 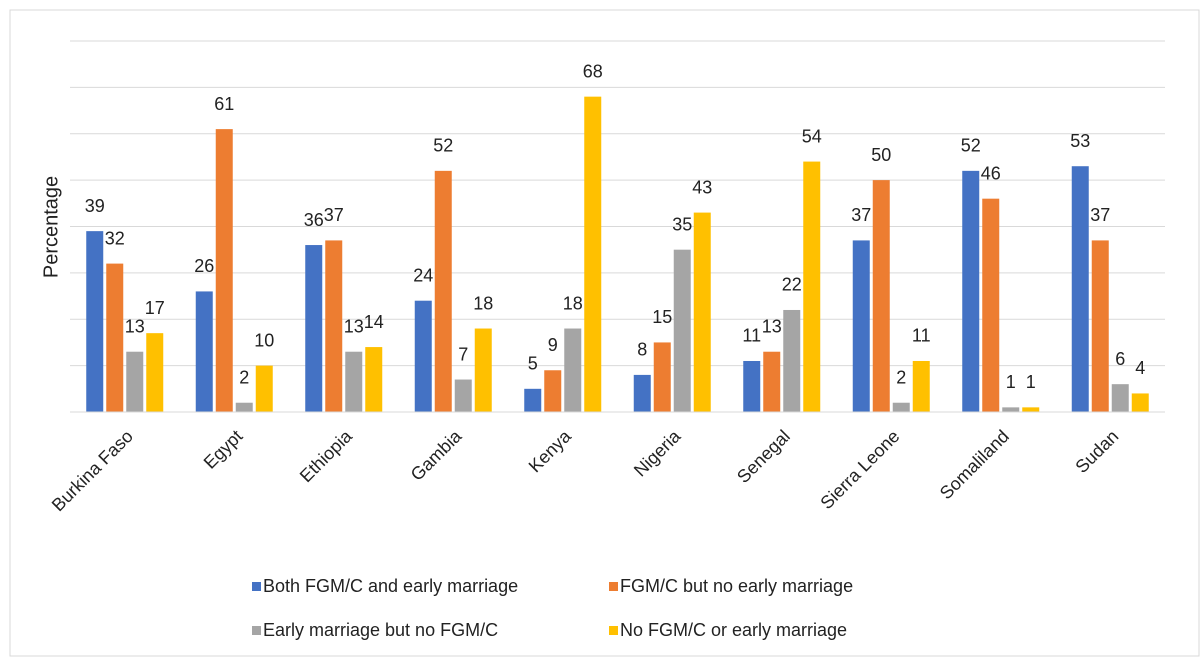 What do you see at coordinates (792, 285) in the screenshot?
I see `value-label: 22` at bounding box center [792, 285].